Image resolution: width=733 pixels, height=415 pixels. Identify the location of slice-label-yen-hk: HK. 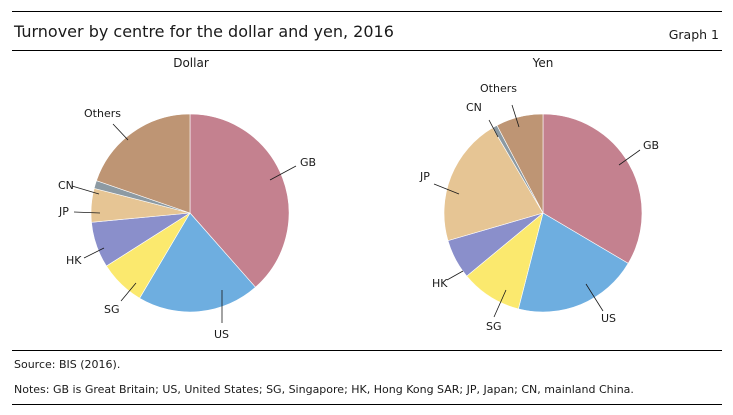
(440, 283).